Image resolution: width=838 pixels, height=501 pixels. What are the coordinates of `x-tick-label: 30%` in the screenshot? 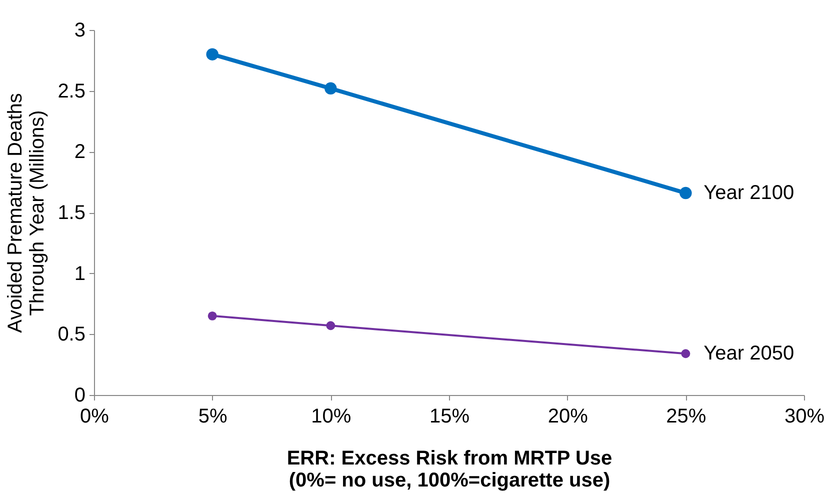 It's located at (804, 417).